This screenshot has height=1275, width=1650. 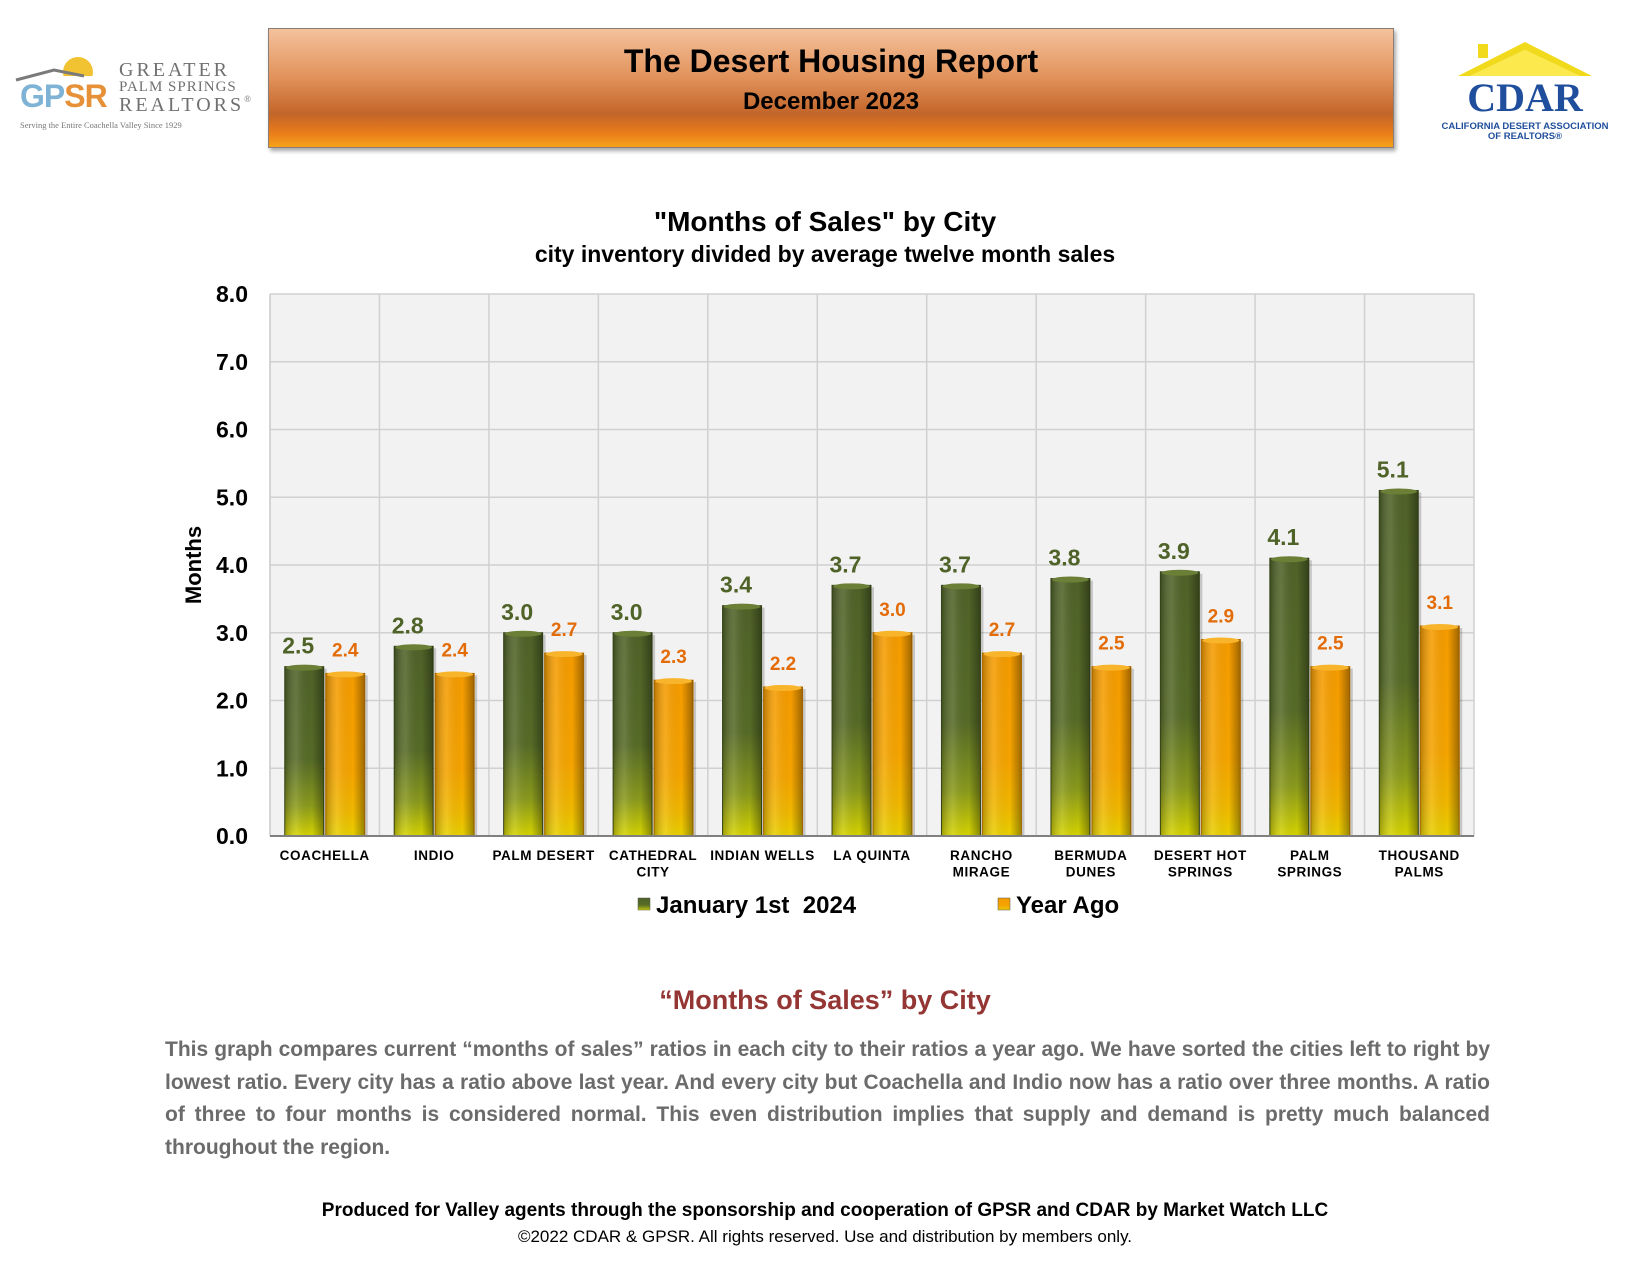 I want to click on y-tick-label: 6.0, so click(x=232, y=430).